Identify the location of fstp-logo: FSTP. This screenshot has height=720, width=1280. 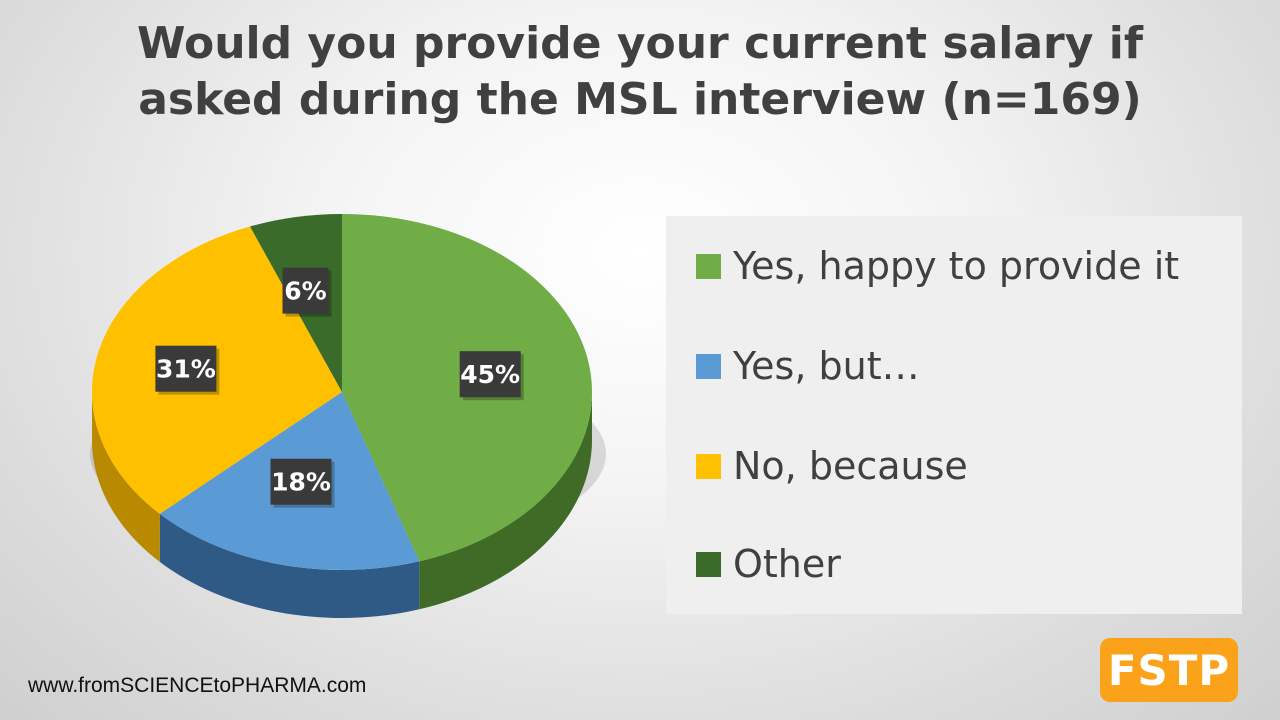
(1169, 670).